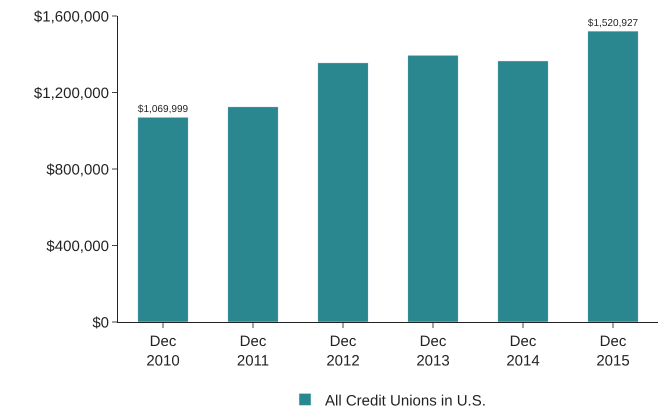 The height and width of the screenshot is (420, 662). I want to click on x-tick-label: Dec 2012, so click(343, 351).